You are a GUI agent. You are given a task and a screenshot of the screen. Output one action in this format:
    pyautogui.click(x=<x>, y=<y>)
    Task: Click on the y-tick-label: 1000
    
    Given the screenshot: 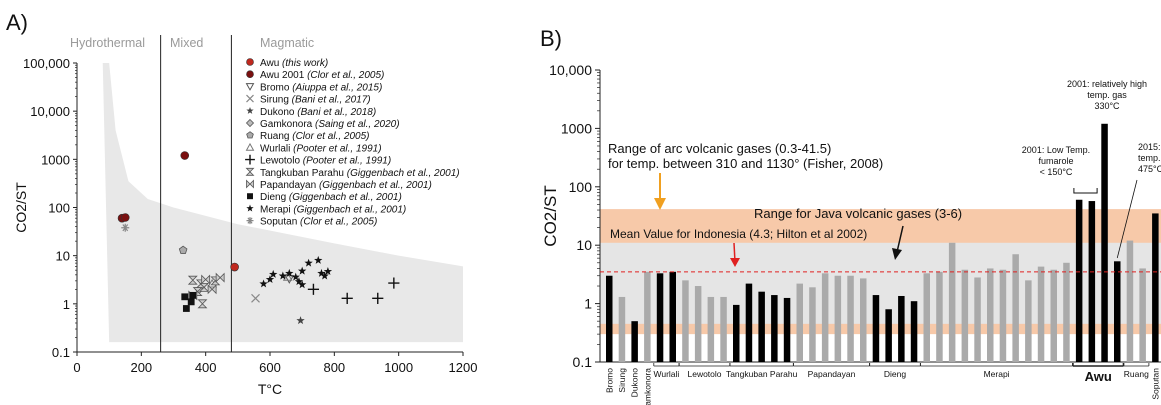 What is the action you would take?
    pyautogui.click(x=576, y=128)
    